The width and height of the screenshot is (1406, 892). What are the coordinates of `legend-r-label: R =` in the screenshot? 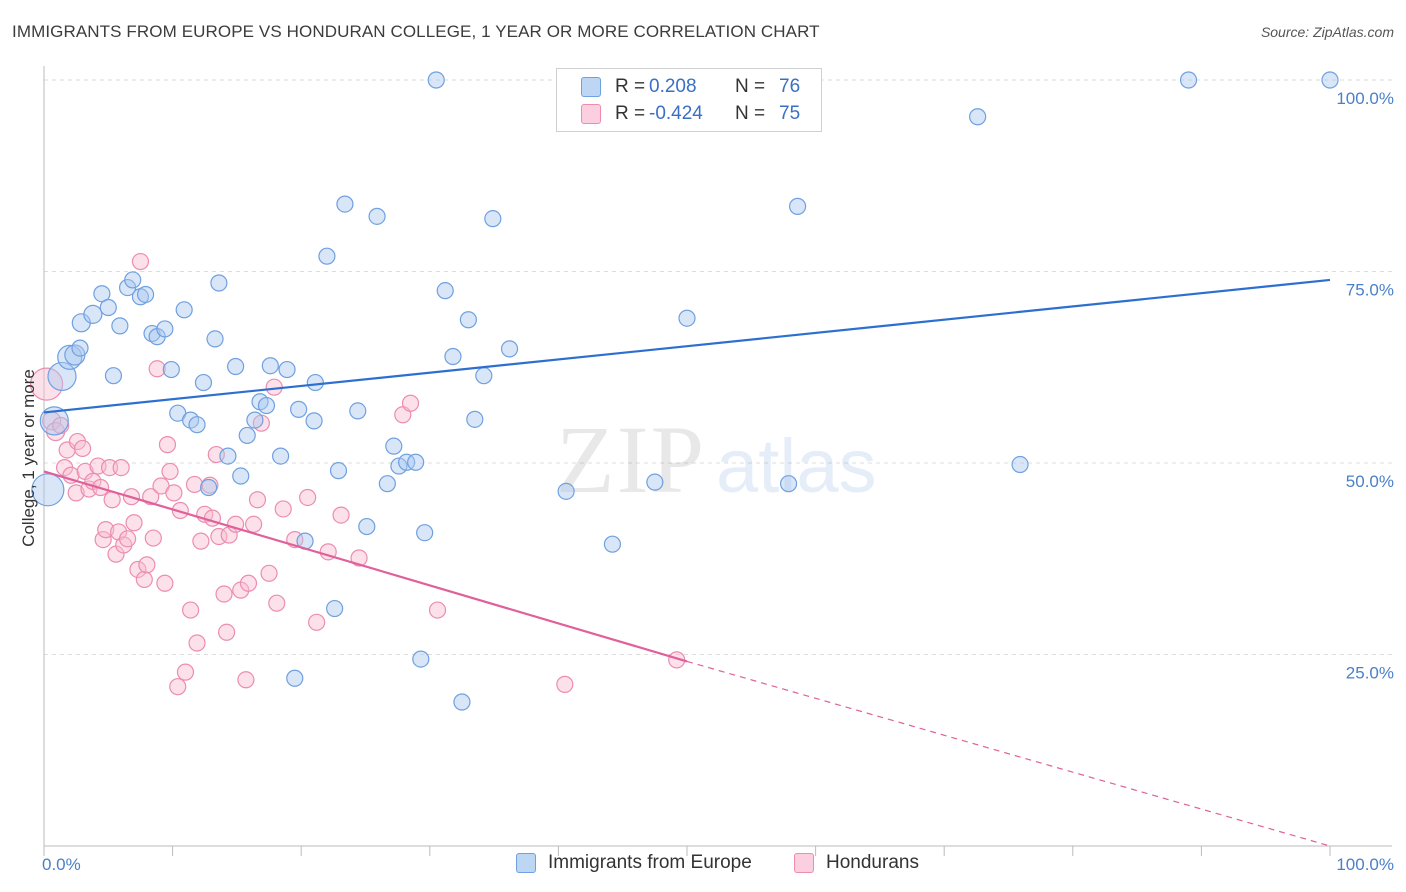 It's located at (630, 86).